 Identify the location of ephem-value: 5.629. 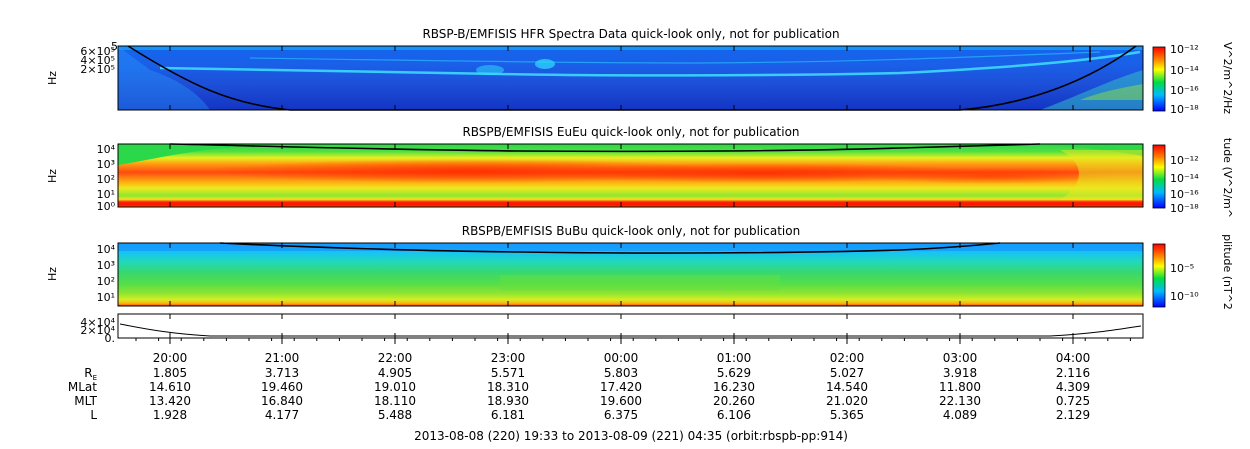
(734, 373).